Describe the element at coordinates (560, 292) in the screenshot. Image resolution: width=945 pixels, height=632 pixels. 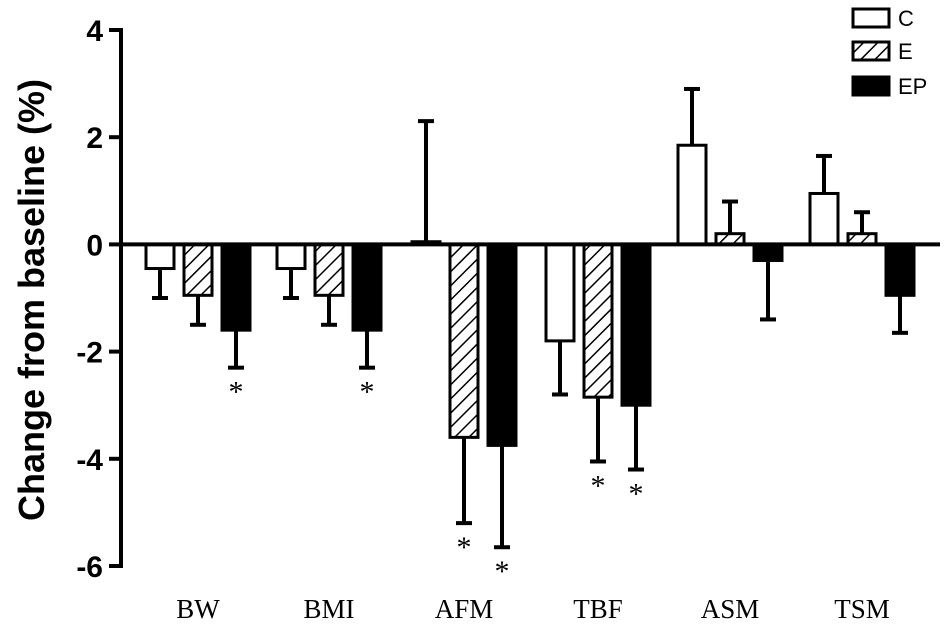
I see `bar-tbf-c` at that location.